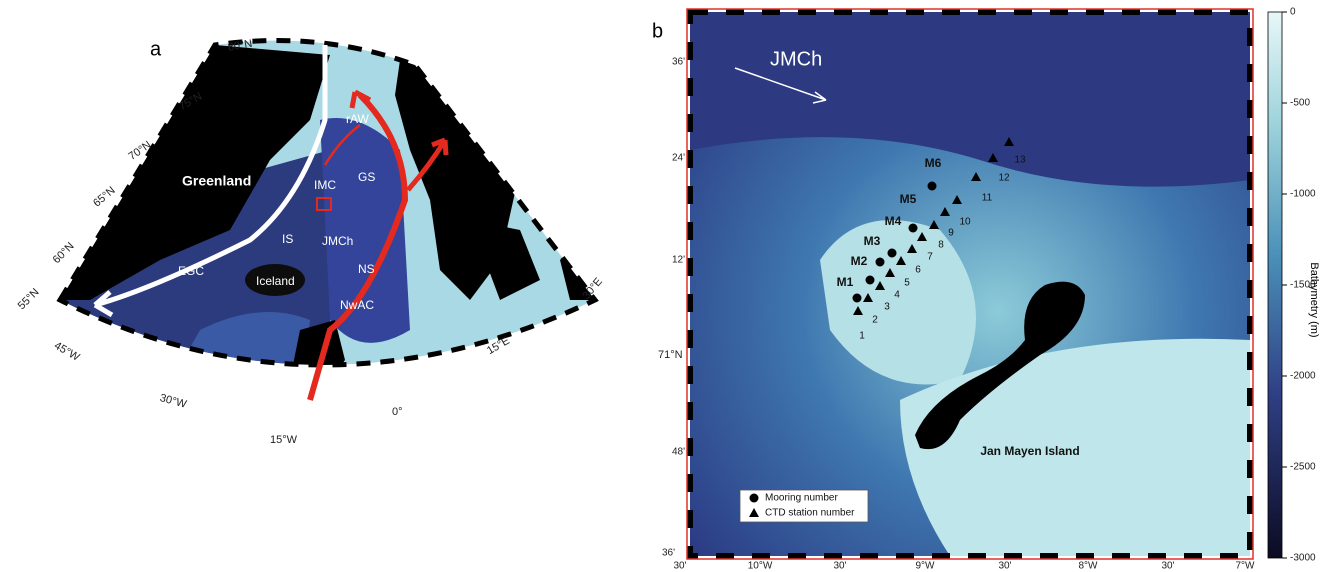 This screenshot has height=572, width=1322. Describe the element at coordinates (678, 158) in the screenshot. I see `lat-label: 24'` at that location.